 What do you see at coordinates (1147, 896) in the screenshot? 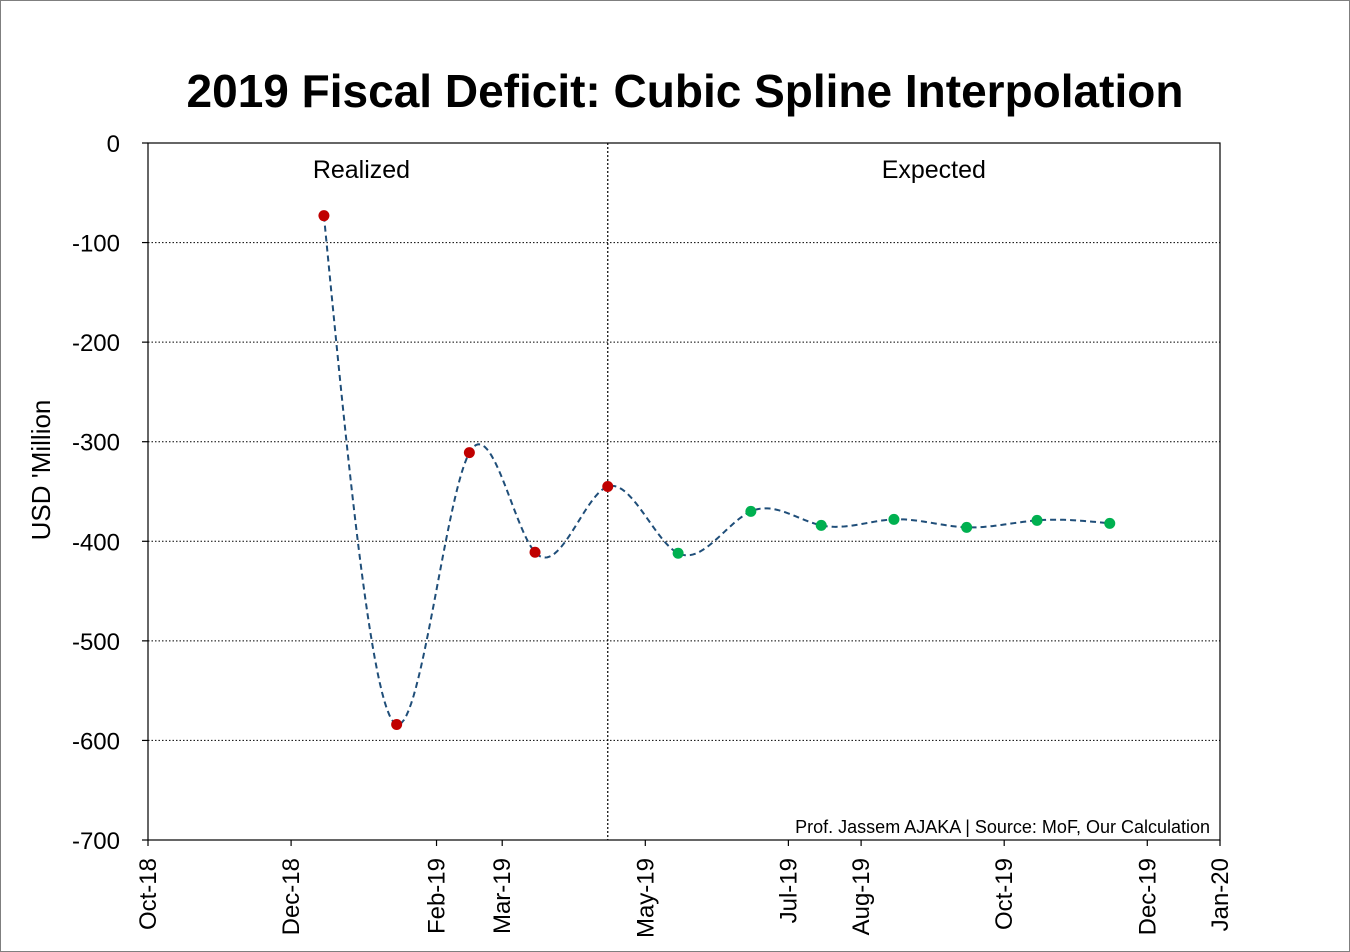
I see `x-tick-label: Dec-19` at bounding box center [1147, 896].